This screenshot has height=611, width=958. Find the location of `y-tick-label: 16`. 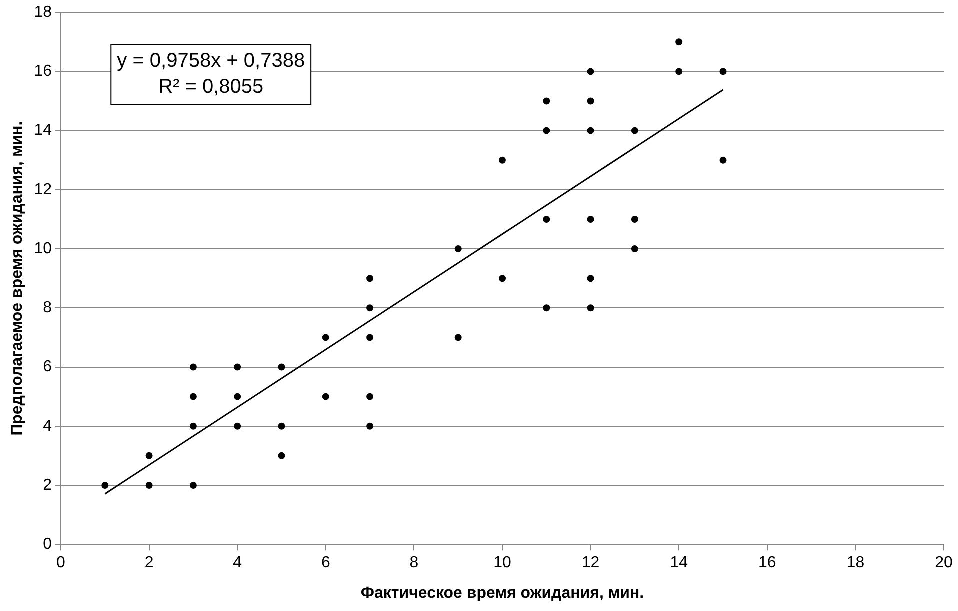

y-tick-label: 16 is located at coordinates (43, 71).